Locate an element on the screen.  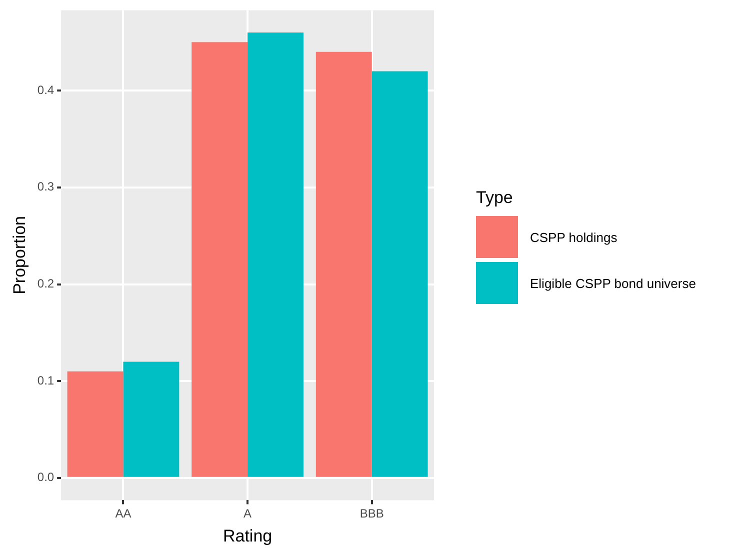
text: CSPP holdings is located at coordinates (574, 237).